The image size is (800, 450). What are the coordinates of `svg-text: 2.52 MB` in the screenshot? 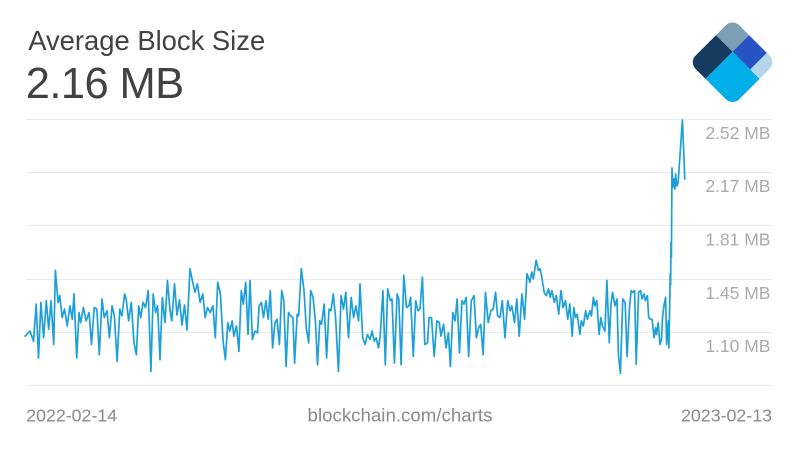 It's located at (737, 133).